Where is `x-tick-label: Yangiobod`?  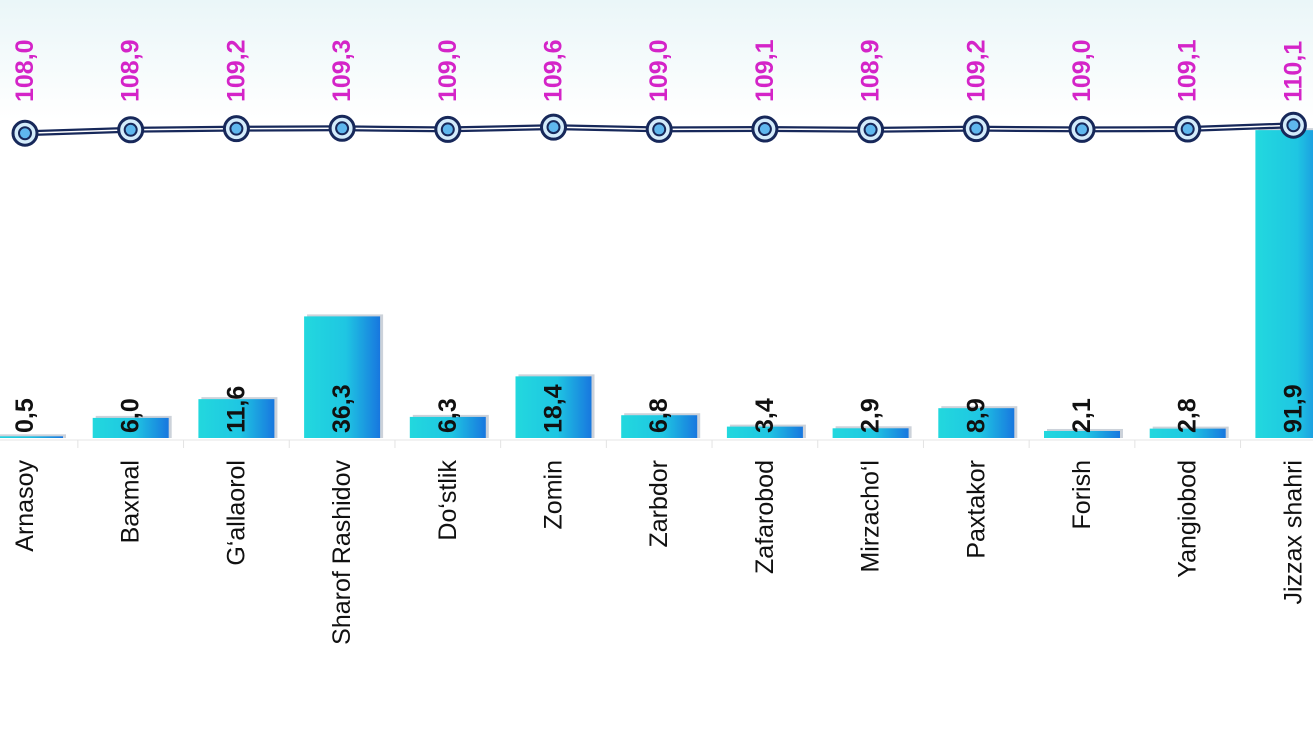
x-tick-label: Yangiobod is located at coordinates (1188, 519).